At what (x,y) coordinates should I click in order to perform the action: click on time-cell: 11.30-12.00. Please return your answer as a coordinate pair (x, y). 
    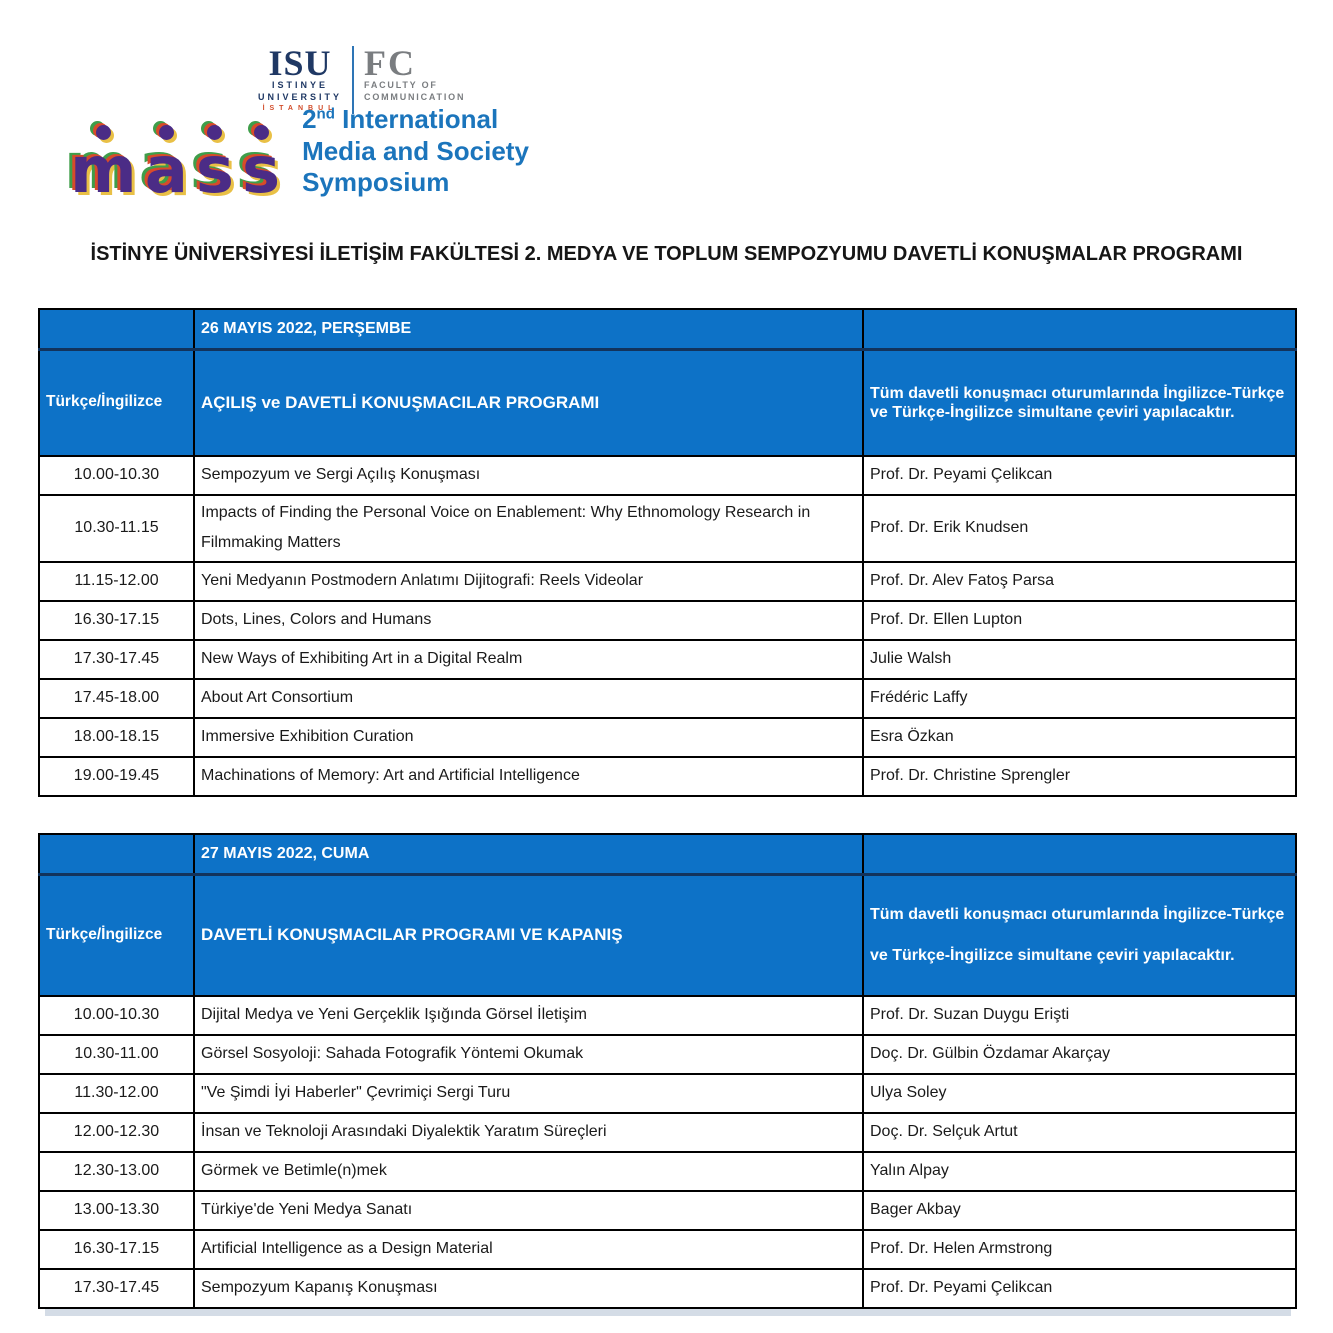
    Looking at the image, I should click on (116, 1093).